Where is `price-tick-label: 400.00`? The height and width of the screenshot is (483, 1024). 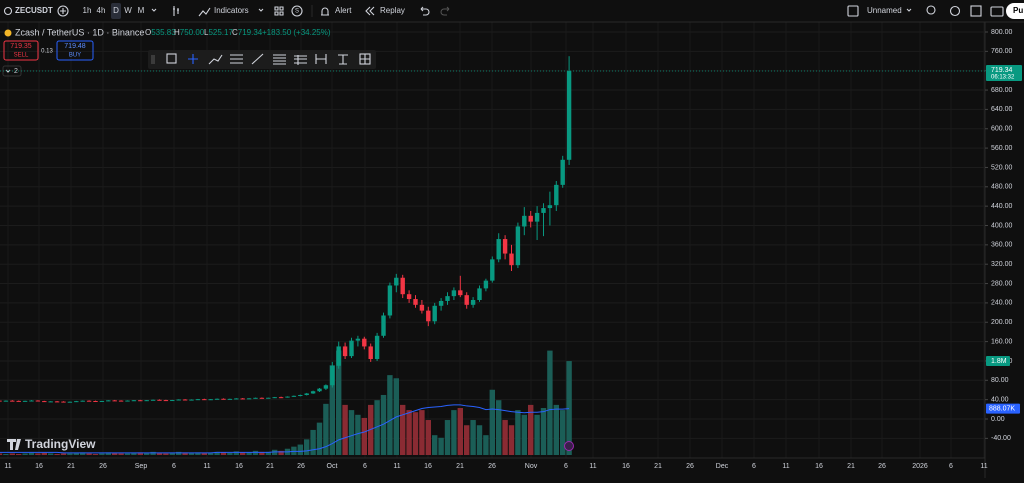
price-tick-label: 400.00 is located at coordinates (1002, 225).